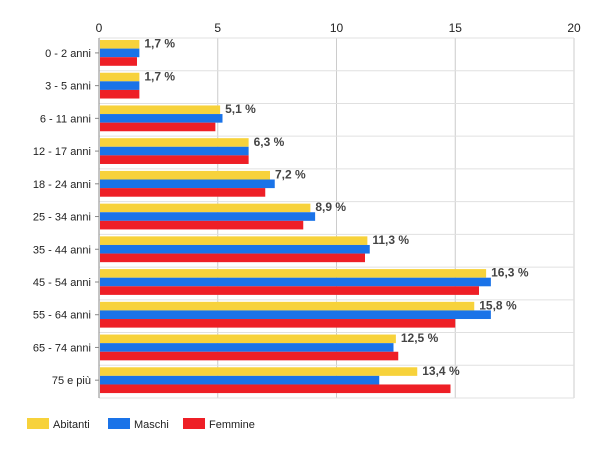 This screenshot has height=450, width=600. Describe the element at coordinates (420, 338) in the screenshot. I see `data-label: 12,5 %` at that location.